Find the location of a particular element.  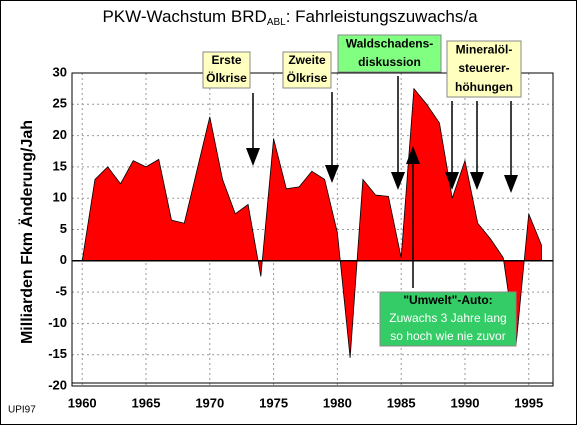

x-tick-label: 1970 is located at coordinates (209, 402).